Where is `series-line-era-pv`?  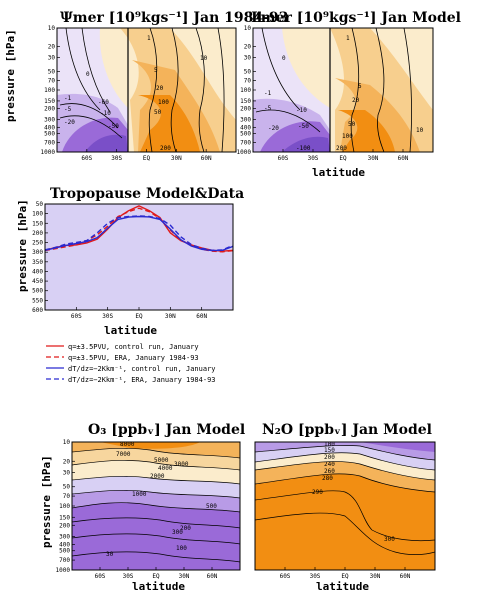
series-line-era-pv is located at coordinates (139, 230).